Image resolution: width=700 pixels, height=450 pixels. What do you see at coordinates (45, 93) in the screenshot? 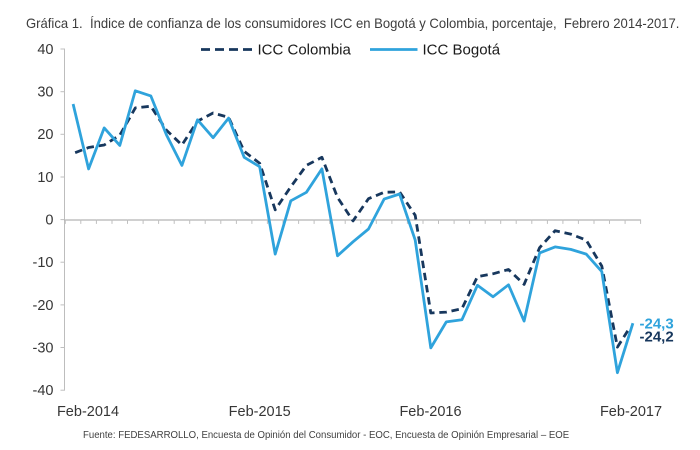
I see `svg-text: 30` at bounding box center [45, 93].